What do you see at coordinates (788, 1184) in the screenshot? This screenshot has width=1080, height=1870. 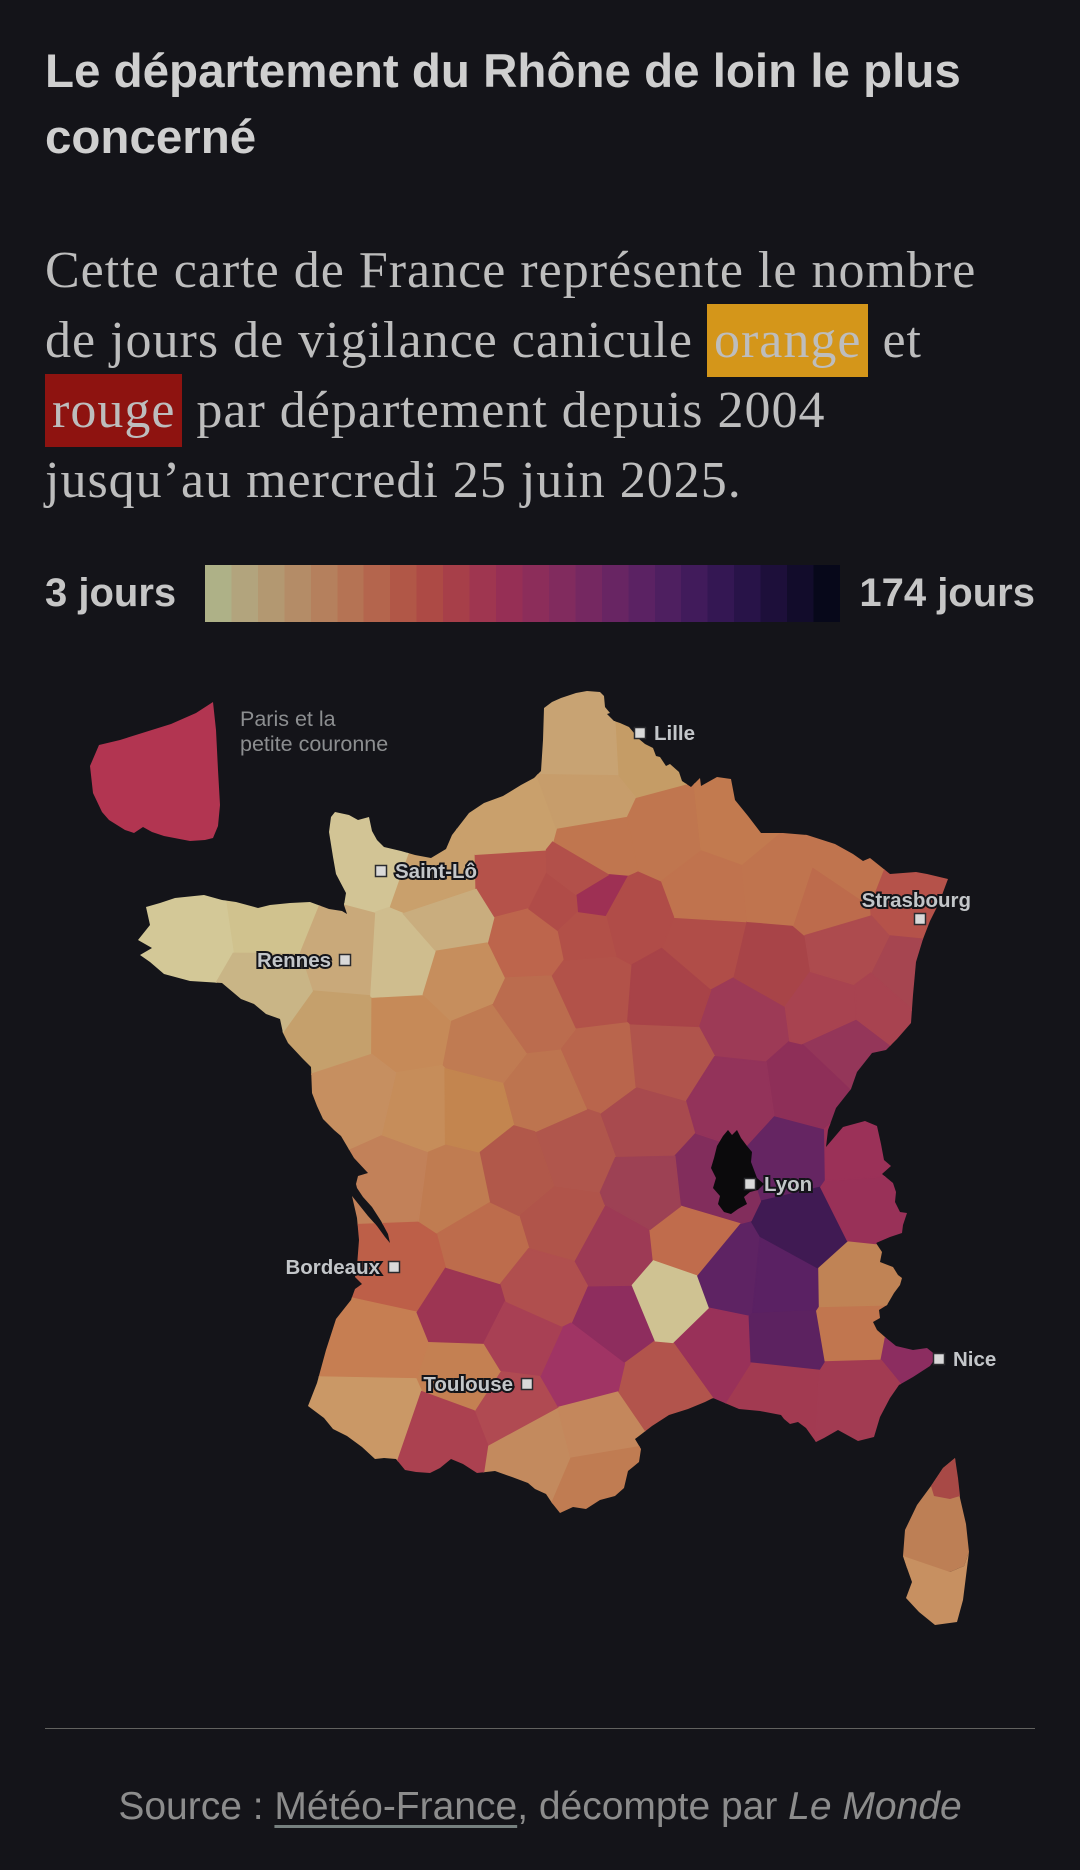 I see `svg-text: Lyon` at bounding box center [788, 1184].